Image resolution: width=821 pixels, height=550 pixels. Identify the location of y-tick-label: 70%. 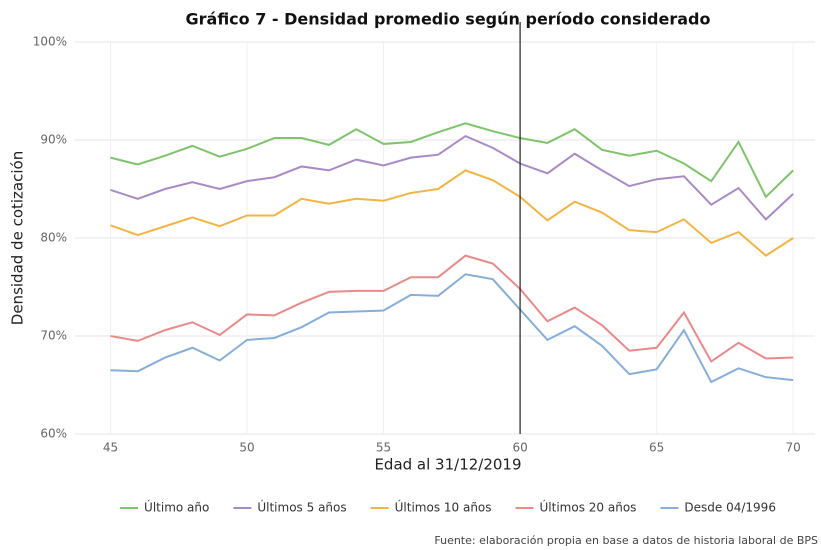
(53, 336).